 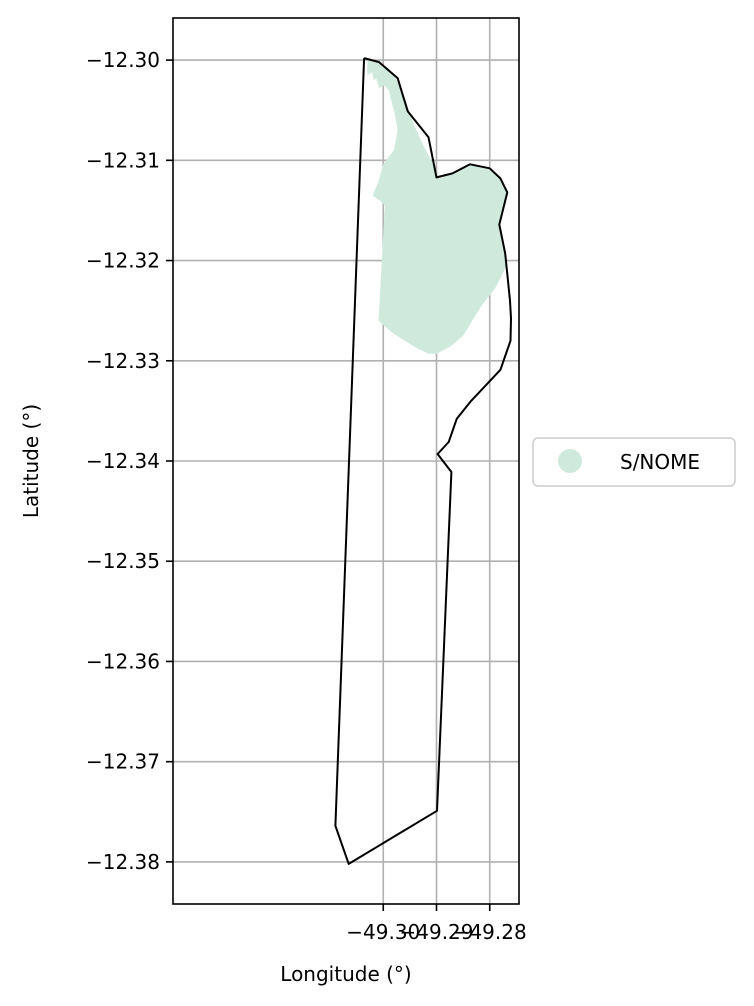 I want to click on x-axis-label: Longitude (°), so click(x=345, y=974).